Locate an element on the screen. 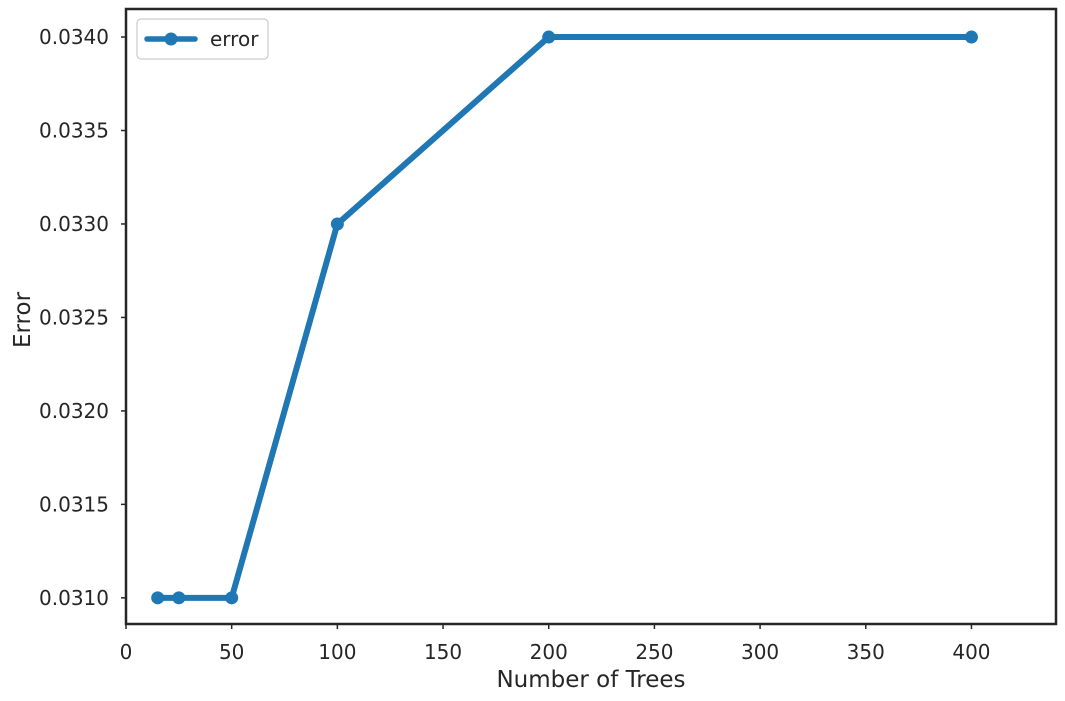 This screenshot has height=701, width=1065. legend-label: error is located at coordinates (234, 39).